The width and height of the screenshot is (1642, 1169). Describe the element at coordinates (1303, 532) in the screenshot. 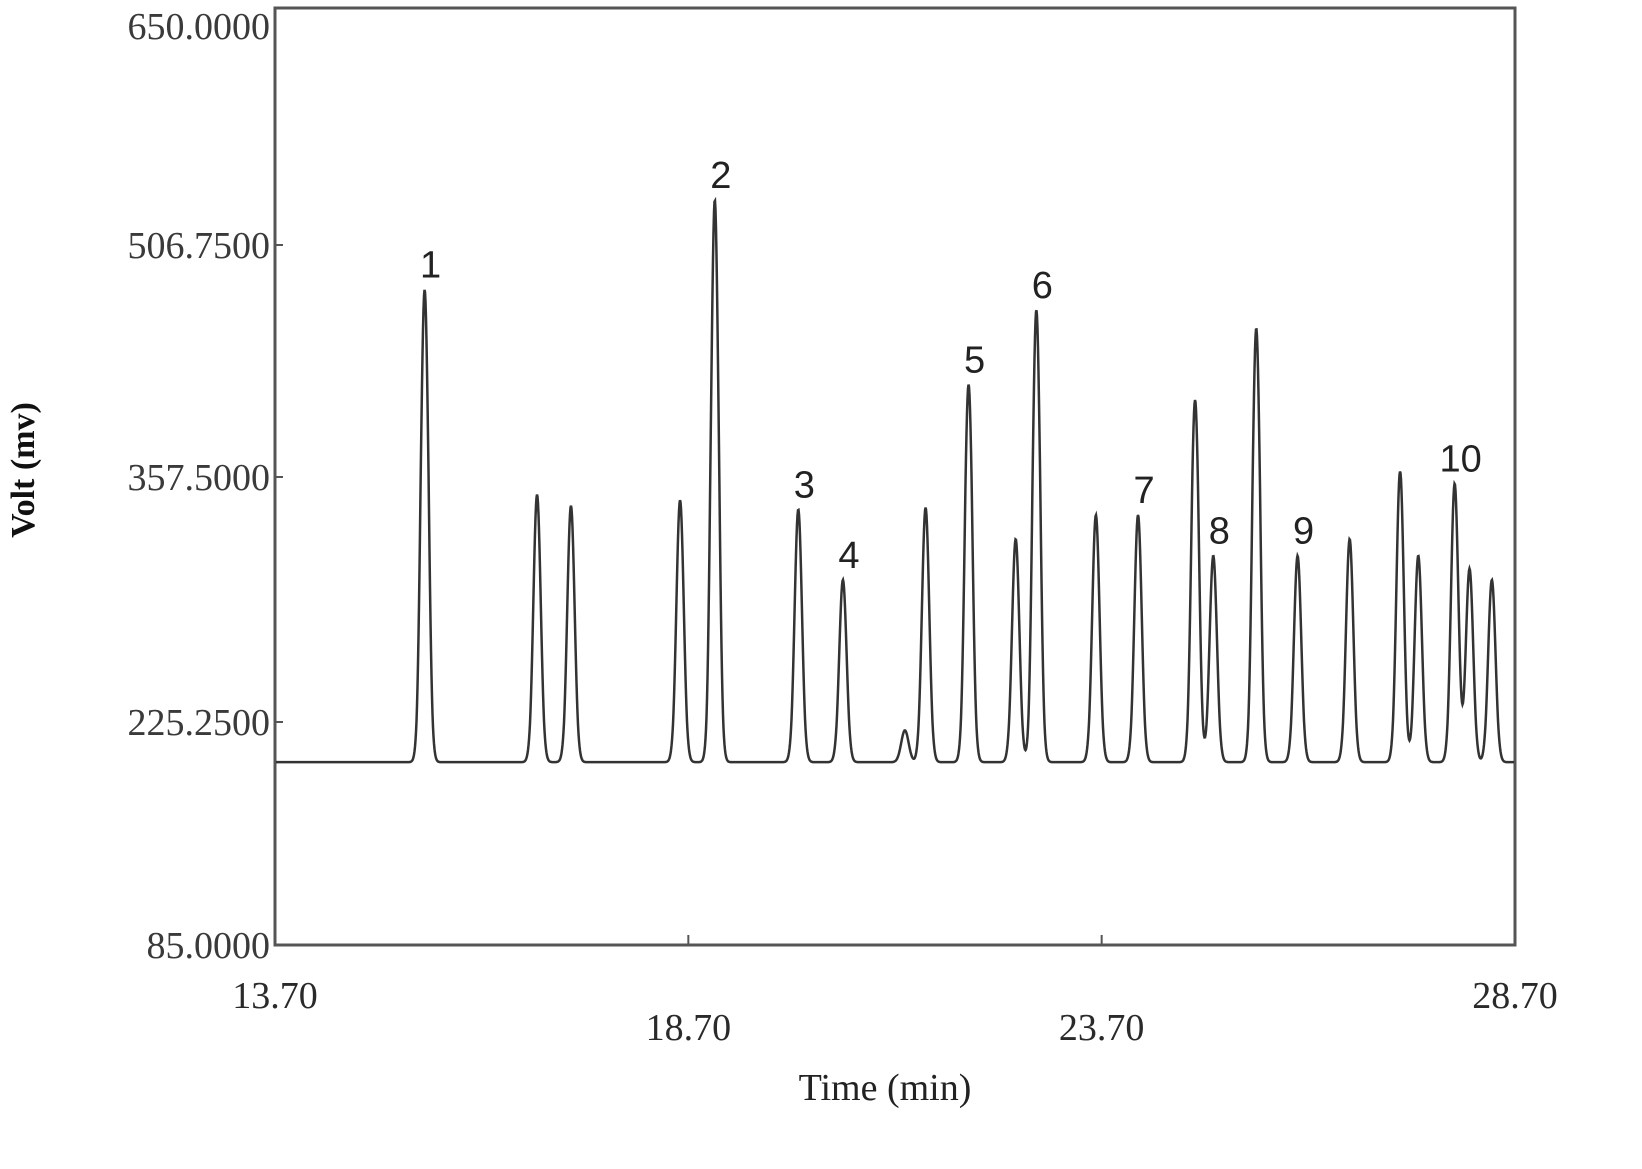

I see `peak-label: 9` at that location.